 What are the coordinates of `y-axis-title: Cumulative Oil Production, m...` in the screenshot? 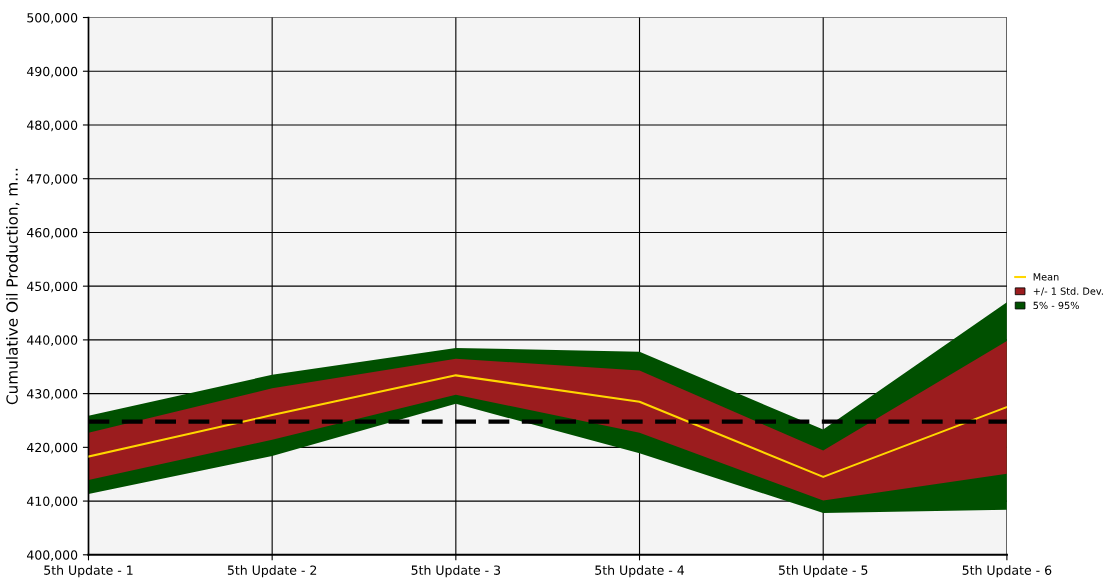 It's located at (13, 286).